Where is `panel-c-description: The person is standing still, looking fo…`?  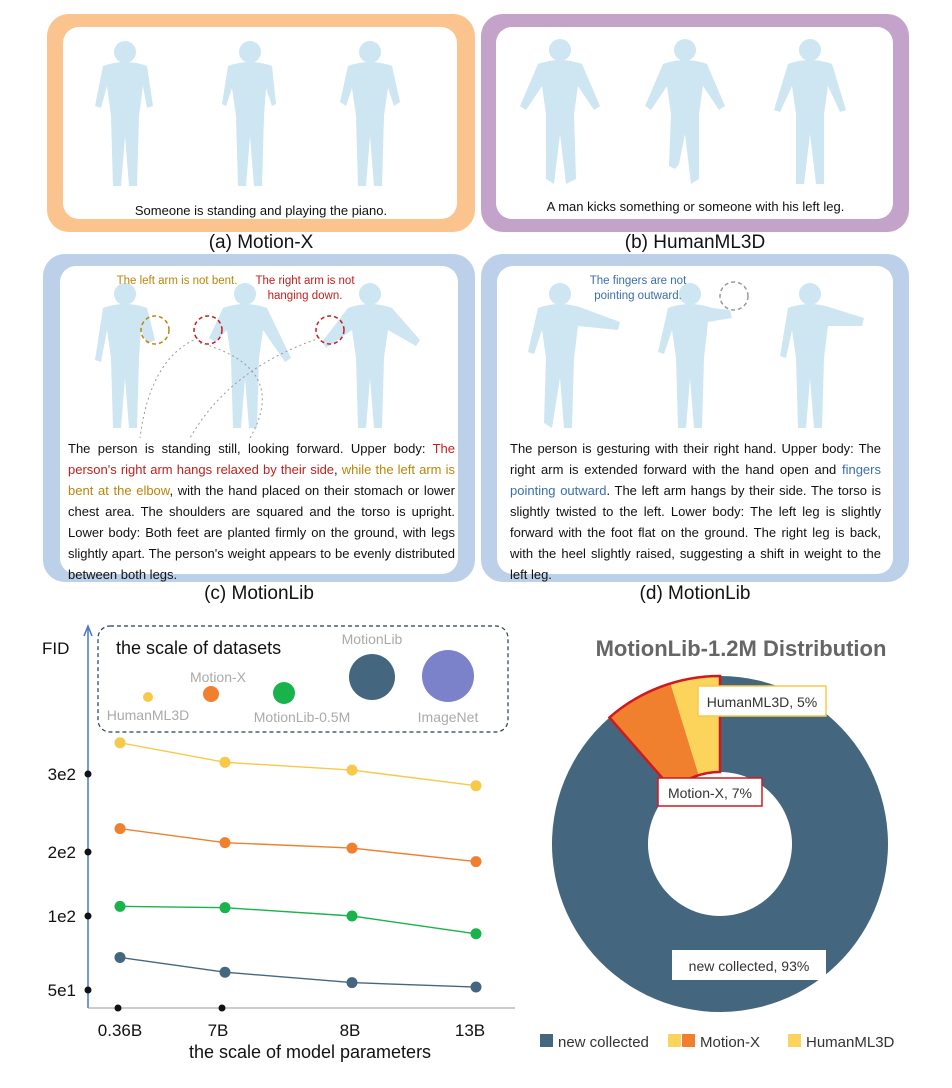
panel-c-description: The person is standing still, looking fo… is located at coordinates (261, 511).